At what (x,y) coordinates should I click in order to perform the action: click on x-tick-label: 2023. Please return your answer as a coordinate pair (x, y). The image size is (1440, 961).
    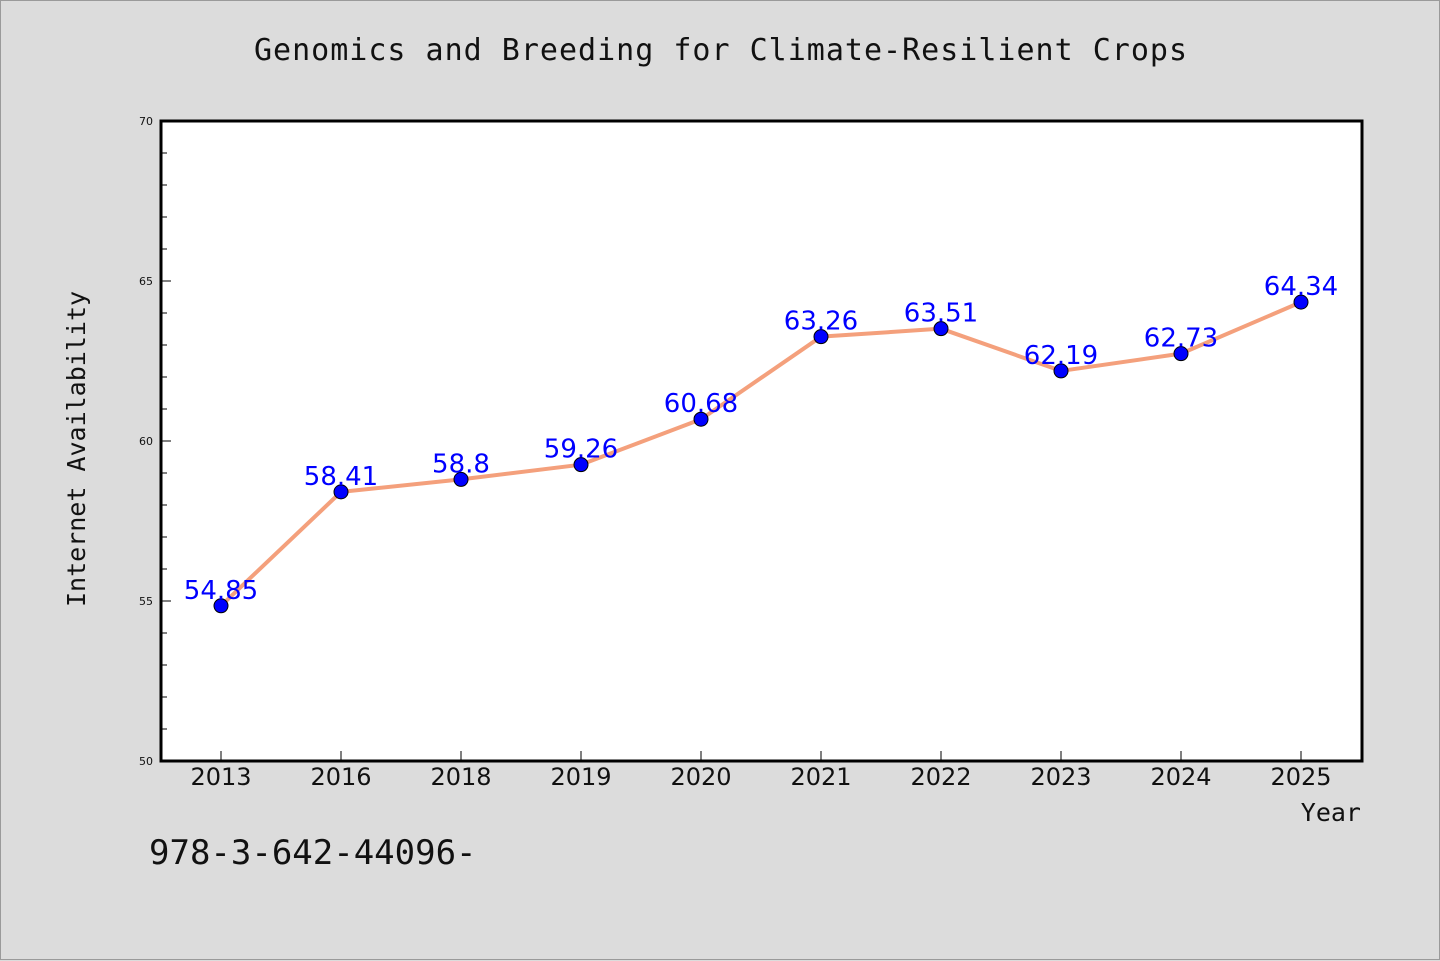
    Looking at the image, I should click on (1060, 777).